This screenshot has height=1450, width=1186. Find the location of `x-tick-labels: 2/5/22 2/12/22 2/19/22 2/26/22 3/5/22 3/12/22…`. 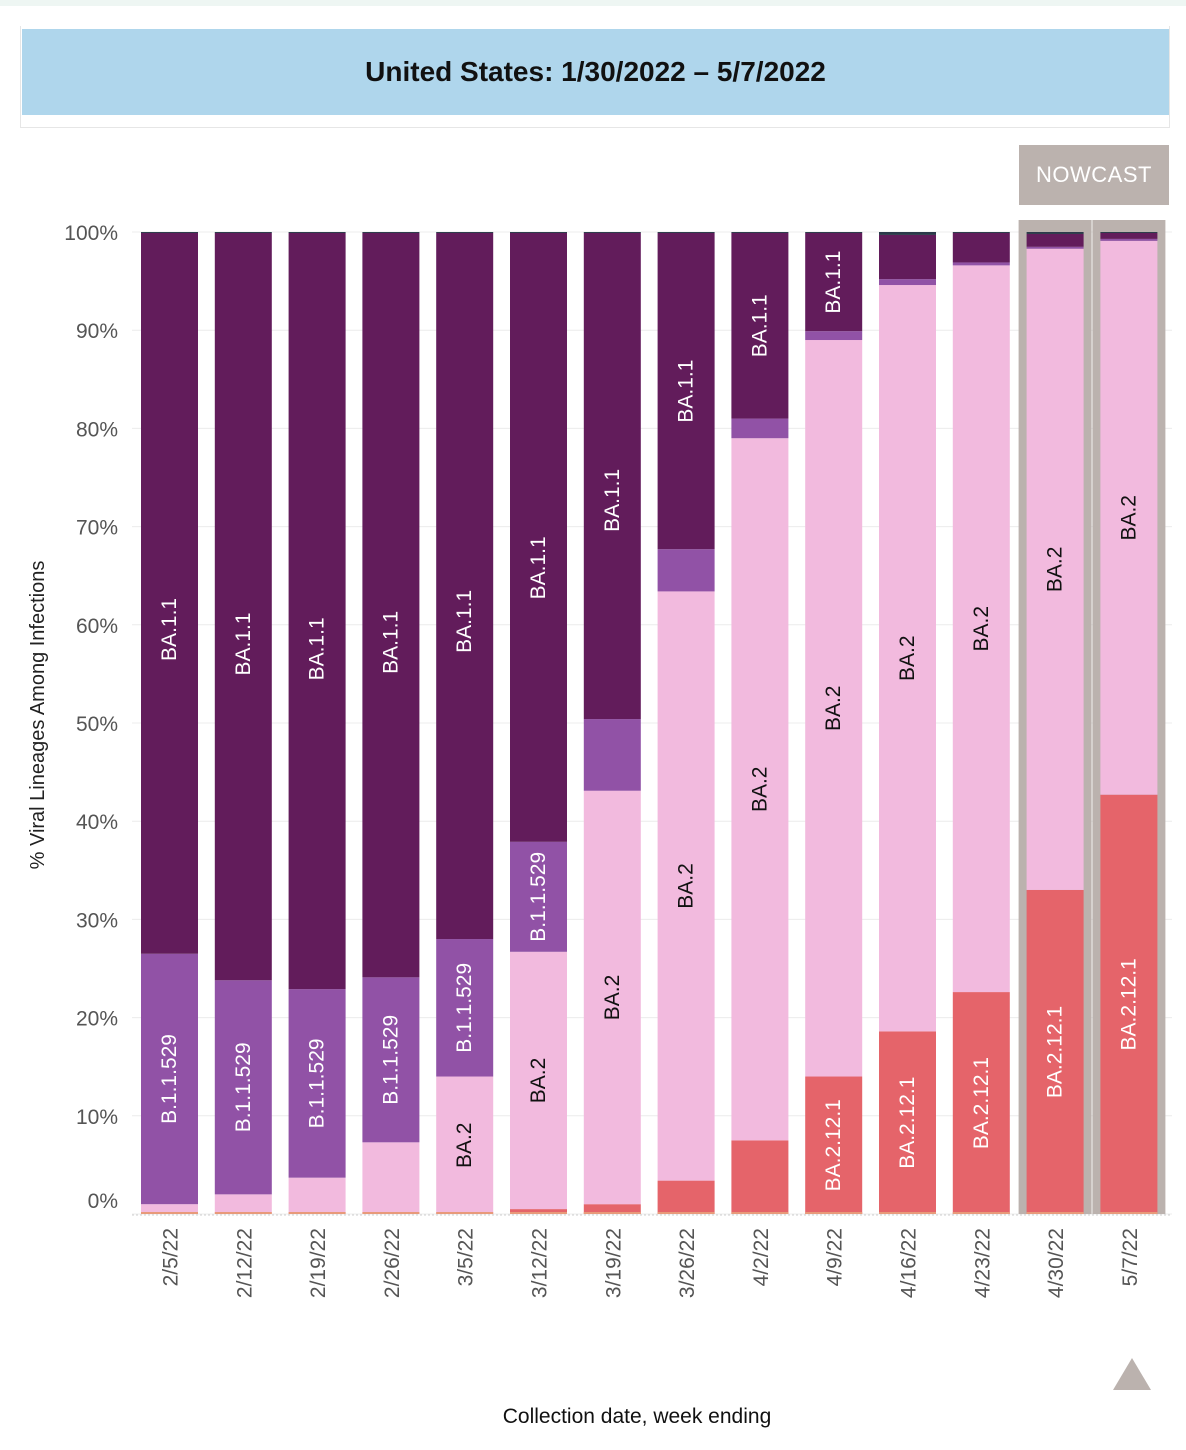

x-tick-labels: 2/5/22 2/12/22 2/19/22 2/26/22 3/5/22 3/12/22… is located at coordinates (651, 1263).